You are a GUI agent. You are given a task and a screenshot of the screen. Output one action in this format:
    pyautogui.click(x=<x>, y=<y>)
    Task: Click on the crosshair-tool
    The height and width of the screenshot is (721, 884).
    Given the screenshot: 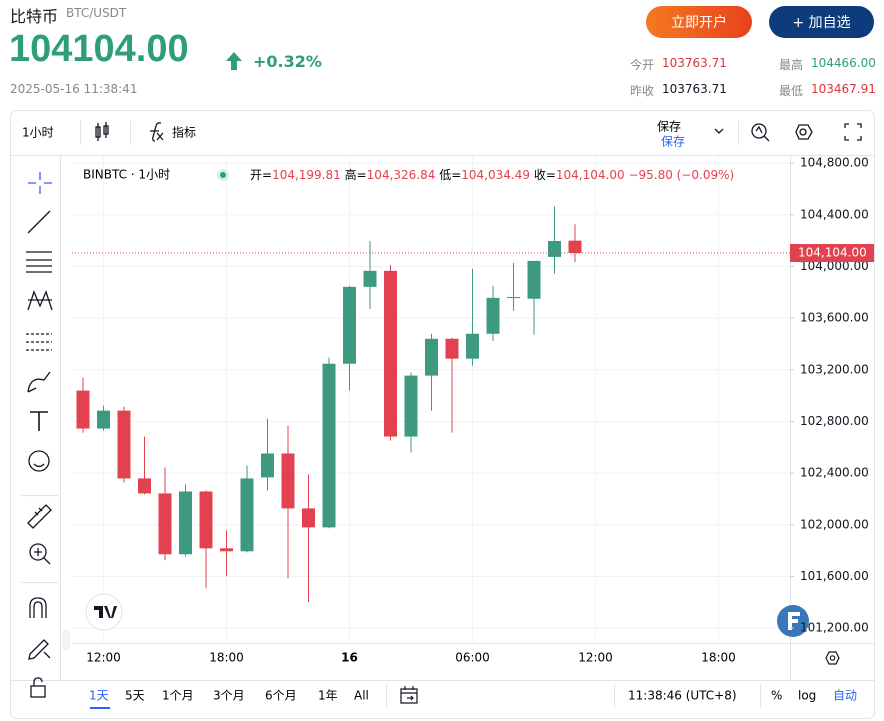 What is the action you would take?
    pyautogui.click(x=40, y=183)
    